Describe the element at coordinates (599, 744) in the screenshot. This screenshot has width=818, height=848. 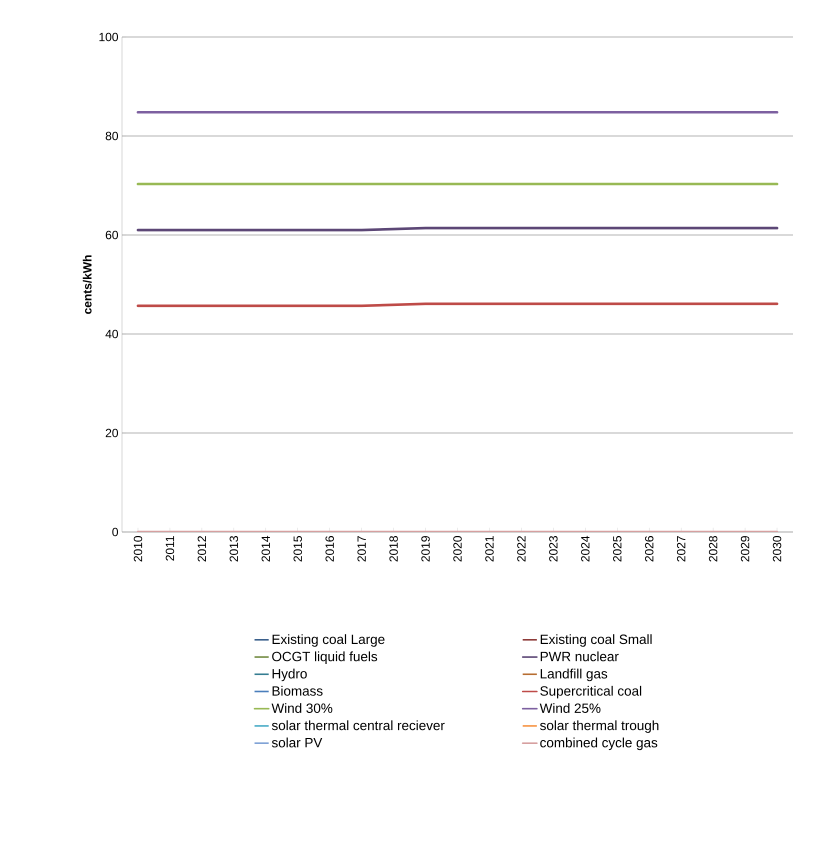
I see `legend-label: combined cycle gas` at that location.